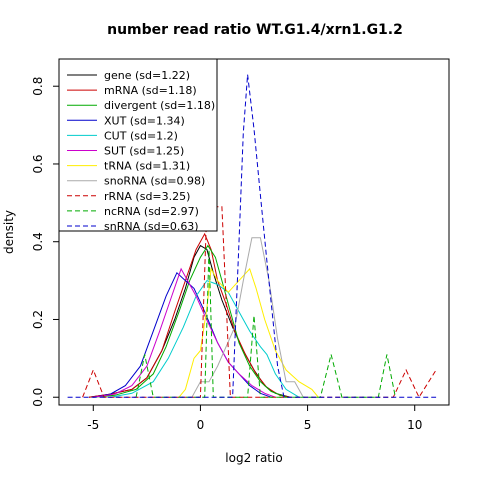 This screenshot has width=480, height=480. I want to click on legend-label-8: rRNA (sd=3.25), so click(147, 196).